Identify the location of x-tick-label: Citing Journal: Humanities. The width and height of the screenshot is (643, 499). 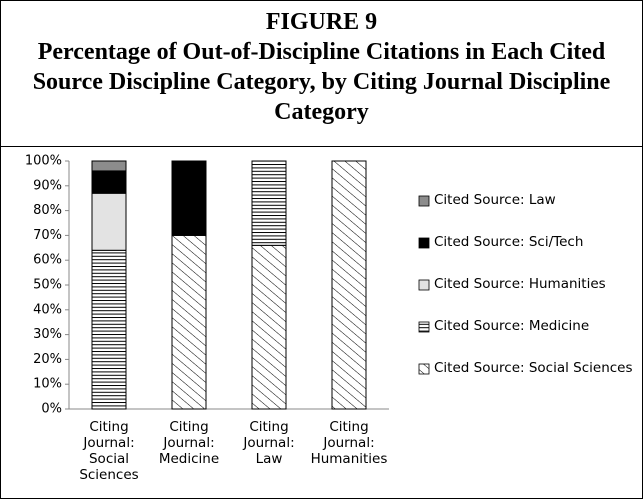
(349, 443).